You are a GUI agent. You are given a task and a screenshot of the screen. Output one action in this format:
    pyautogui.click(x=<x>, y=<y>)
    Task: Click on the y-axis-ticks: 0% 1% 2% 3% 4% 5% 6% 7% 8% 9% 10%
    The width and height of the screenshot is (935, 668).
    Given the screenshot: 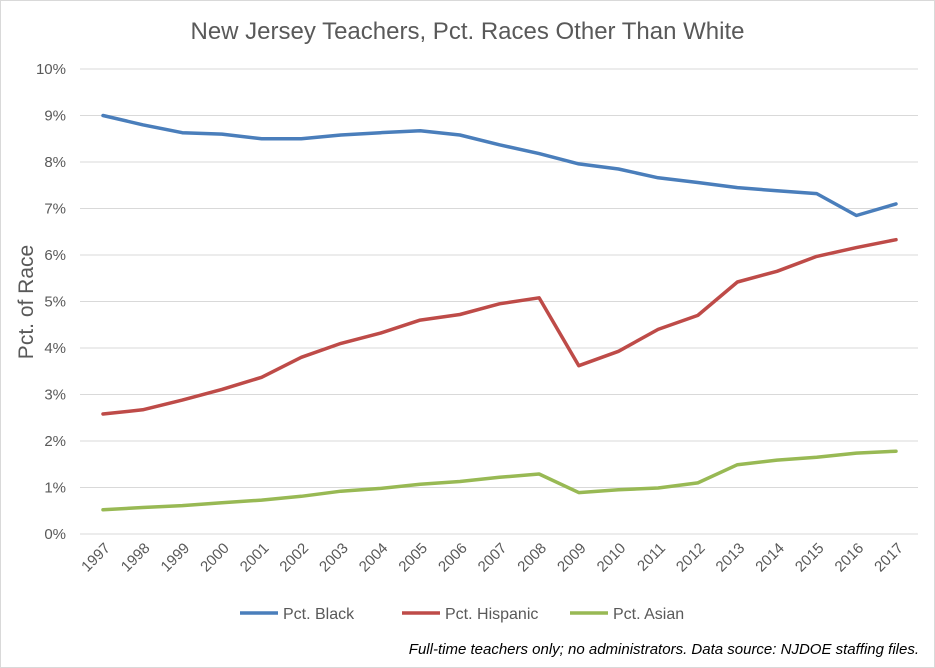 What is the action you would take?
    pyautogui.click(x=51, y=302)
    